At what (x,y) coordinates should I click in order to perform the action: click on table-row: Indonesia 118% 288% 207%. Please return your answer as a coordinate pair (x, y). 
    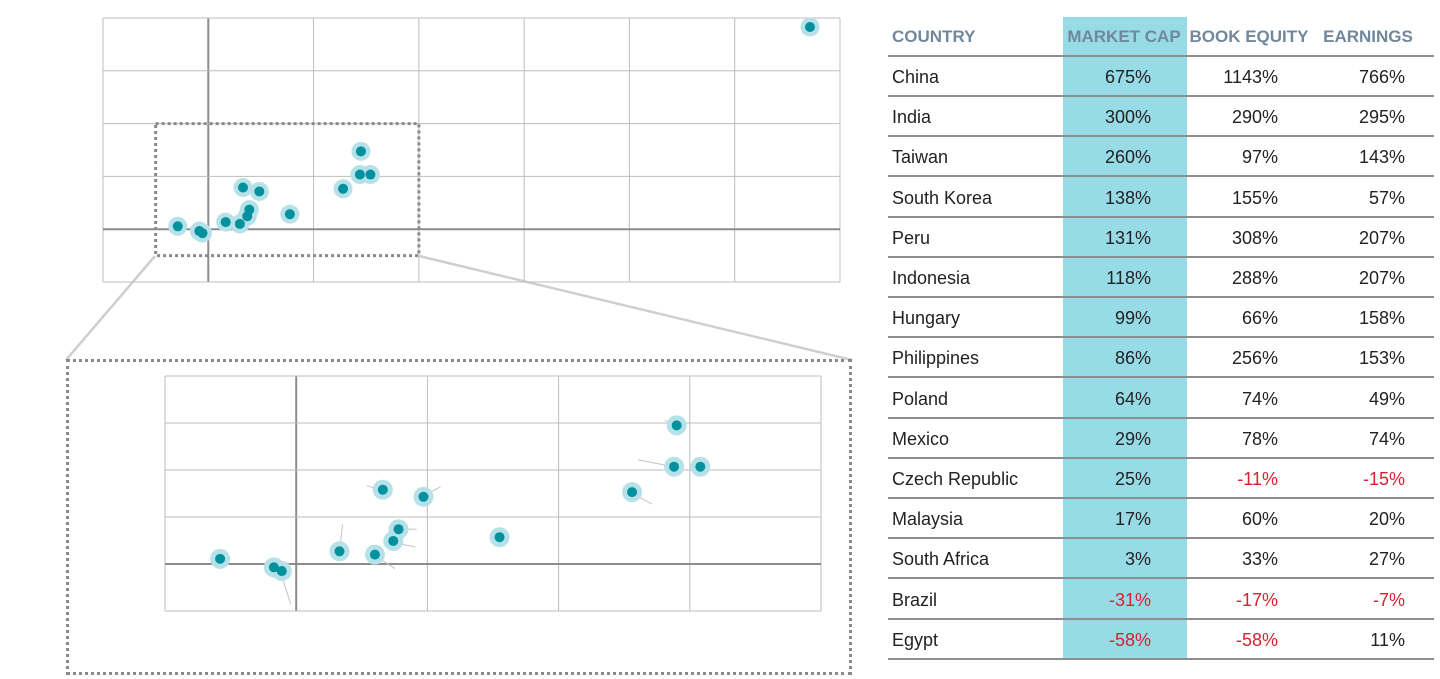
    Looking at the image, I should click on (1161, 278).